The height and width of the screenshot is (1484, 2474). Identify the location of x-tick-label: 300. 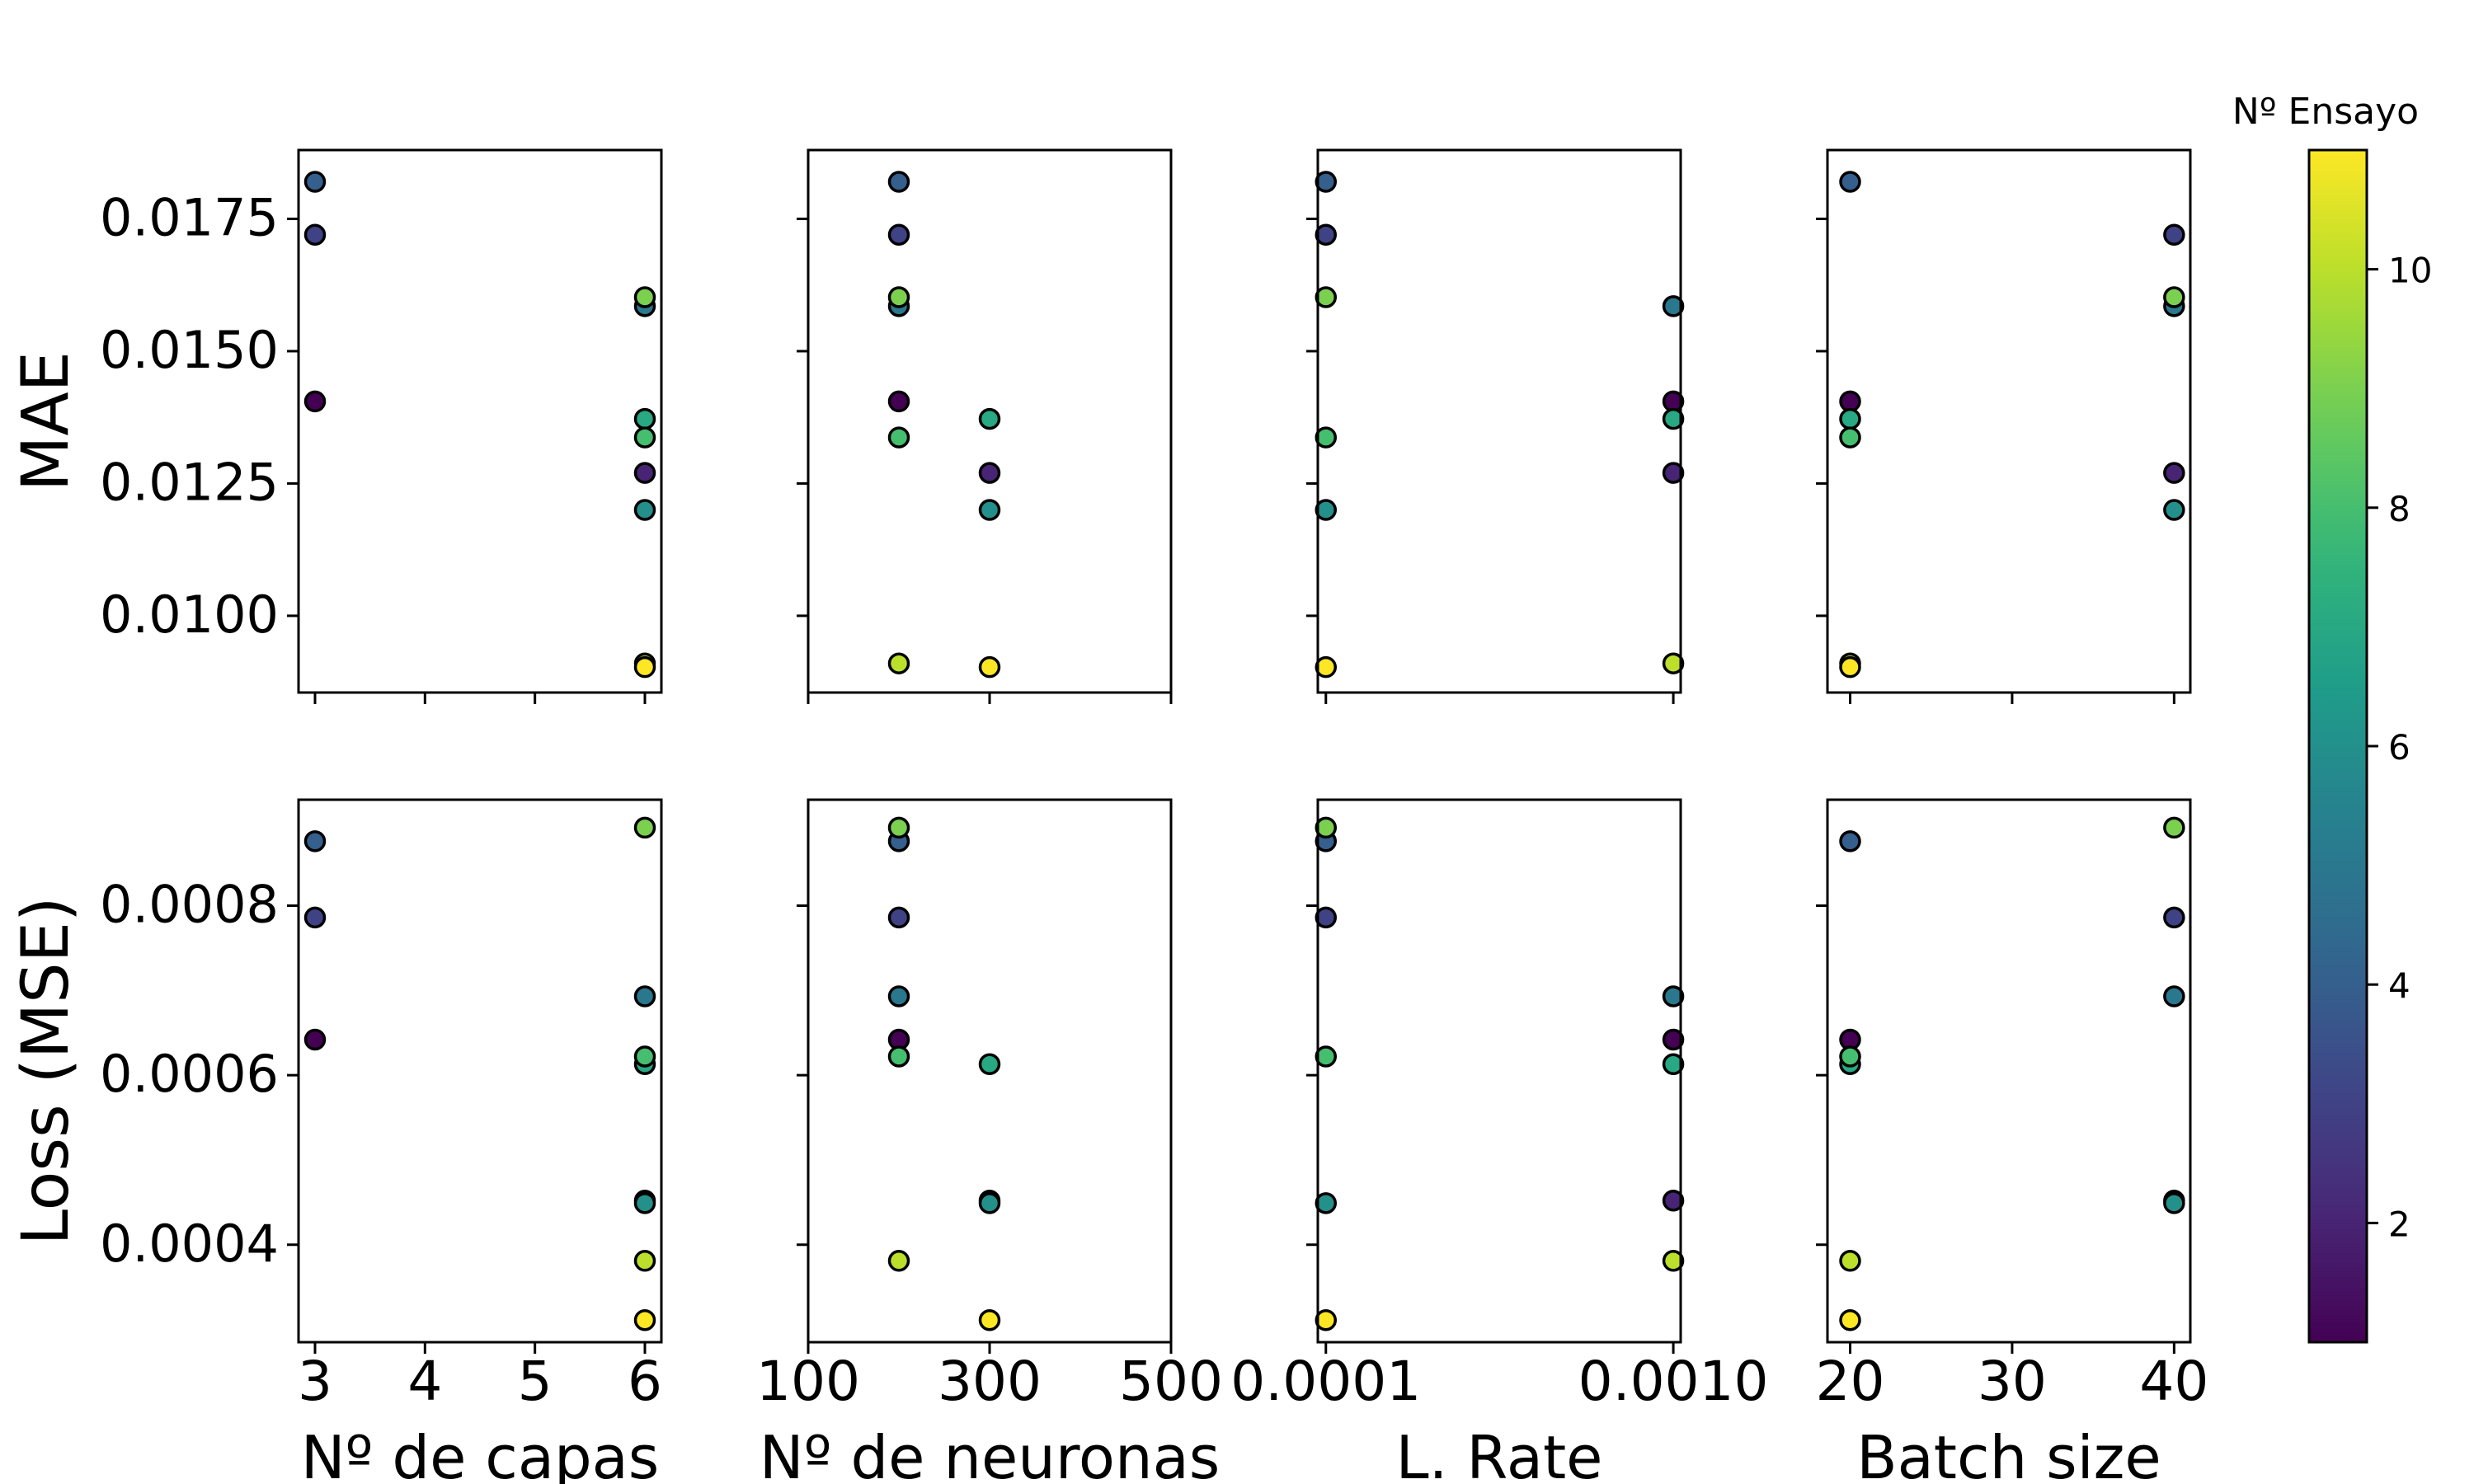
(990, 1381).